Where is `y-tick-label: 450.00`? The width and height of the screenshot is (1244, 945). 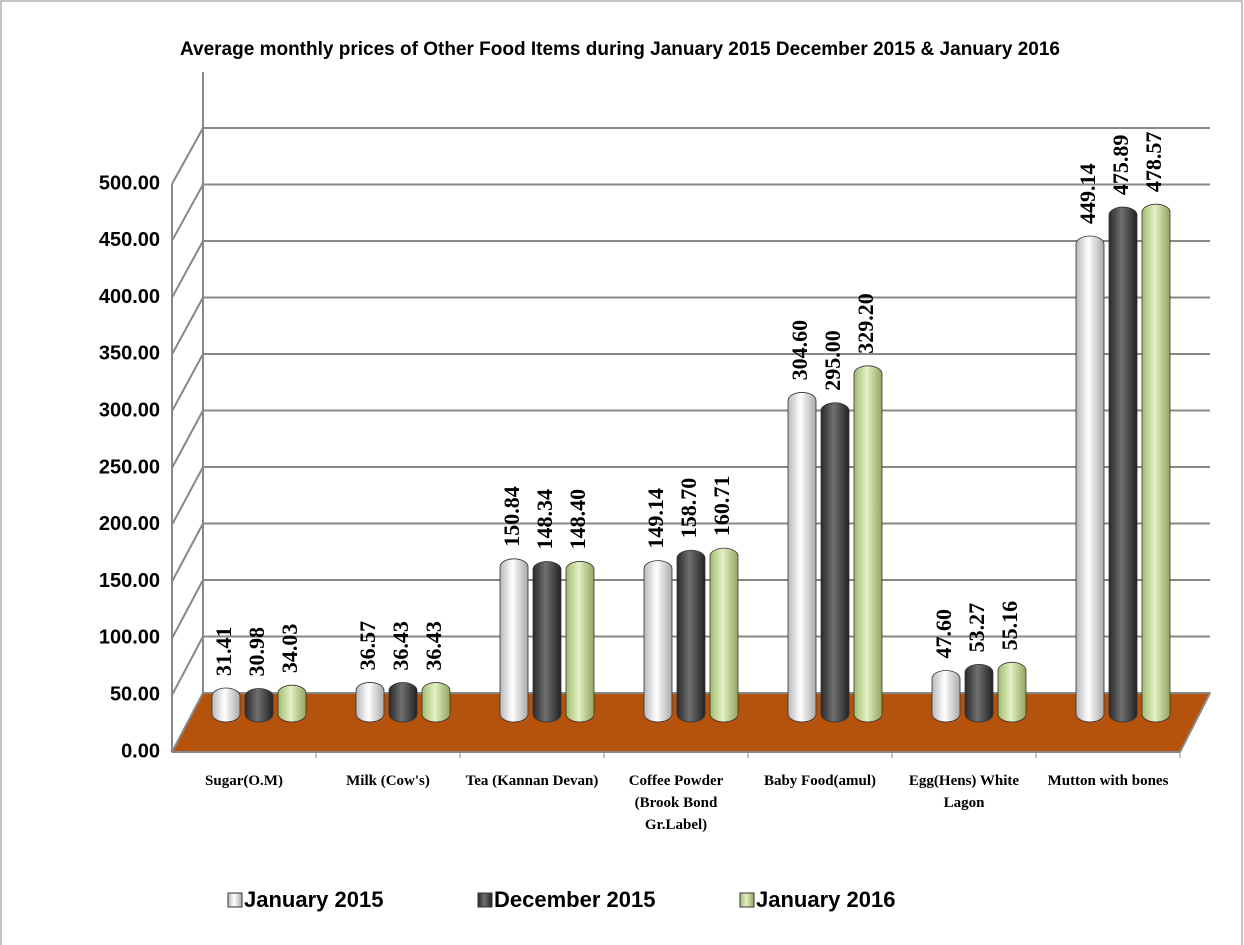
y-tick-label: 450.00 is located at coordinates (129, 240).